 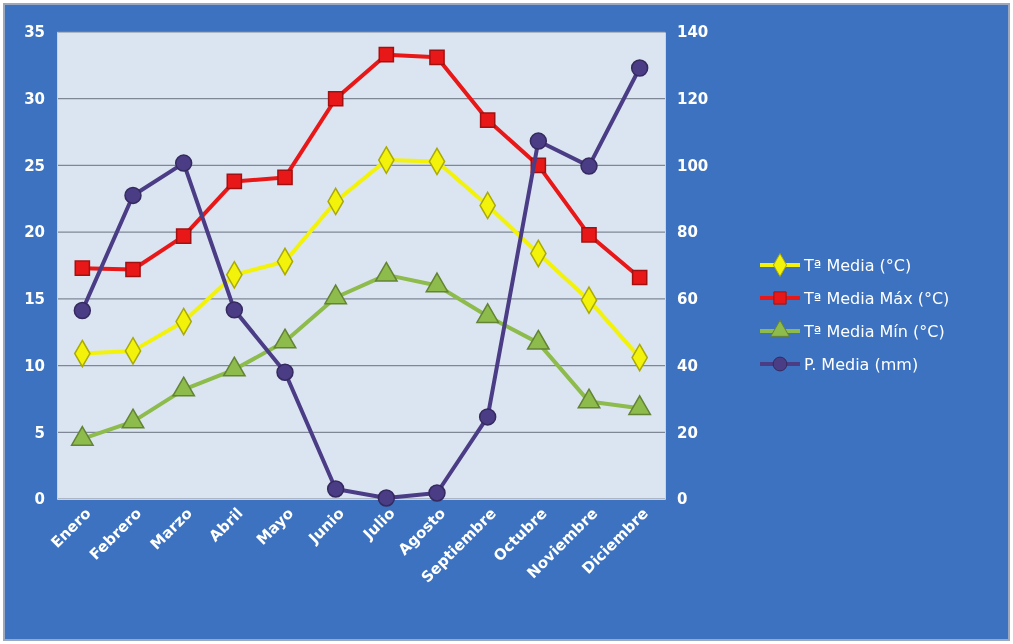 What do you see at coordinates (874, 331) in the screenshot?
I see `legend-label: Tª Media Mín (°C)` at bounding box center [874, 331].